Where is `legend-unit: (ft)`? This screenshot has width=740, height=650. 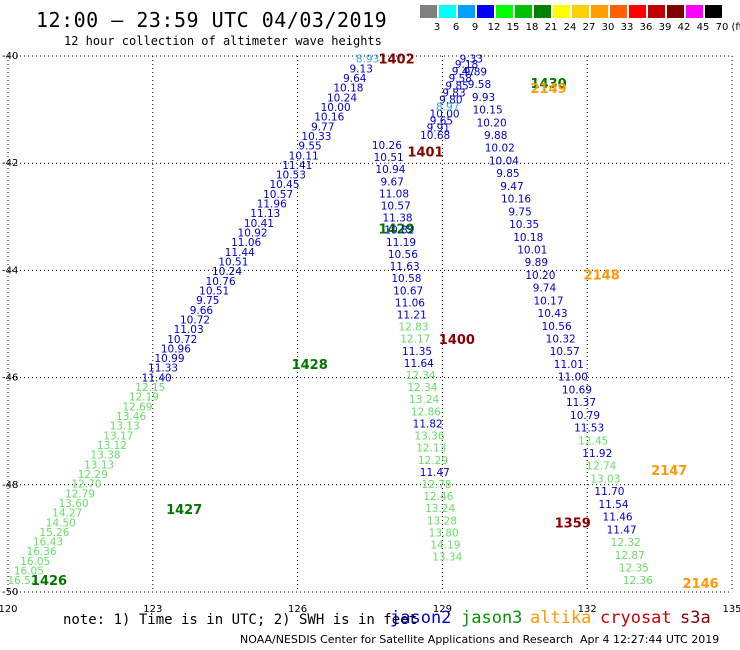
legend-unit: (ft) is located at coordinates (735, 27).